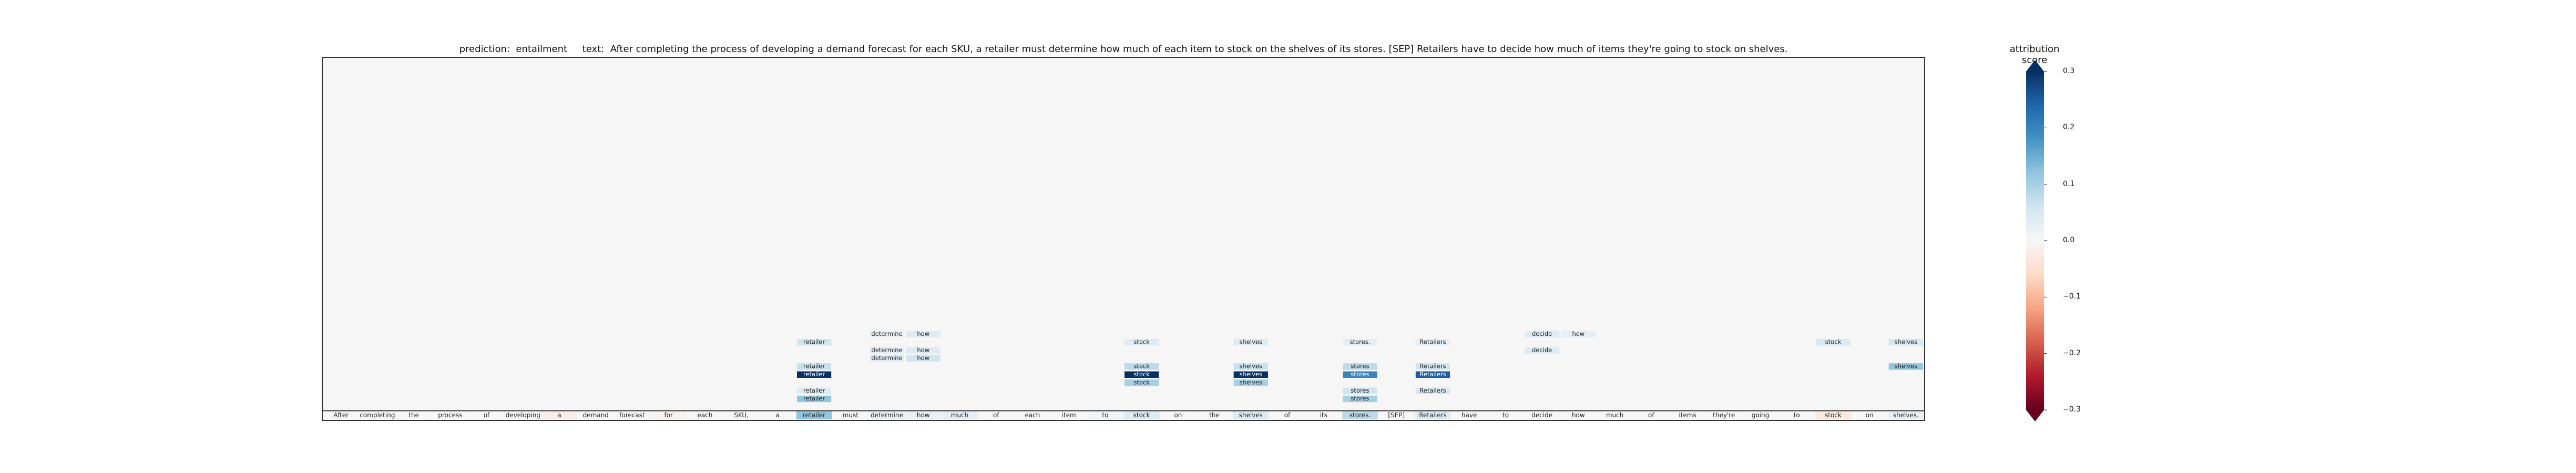 The height and width of the screenshot is (473, 2576). What do you see at coordinates (341, 415) in the screenshot?
I see `token-label: After` at bounding box center [341, 415].